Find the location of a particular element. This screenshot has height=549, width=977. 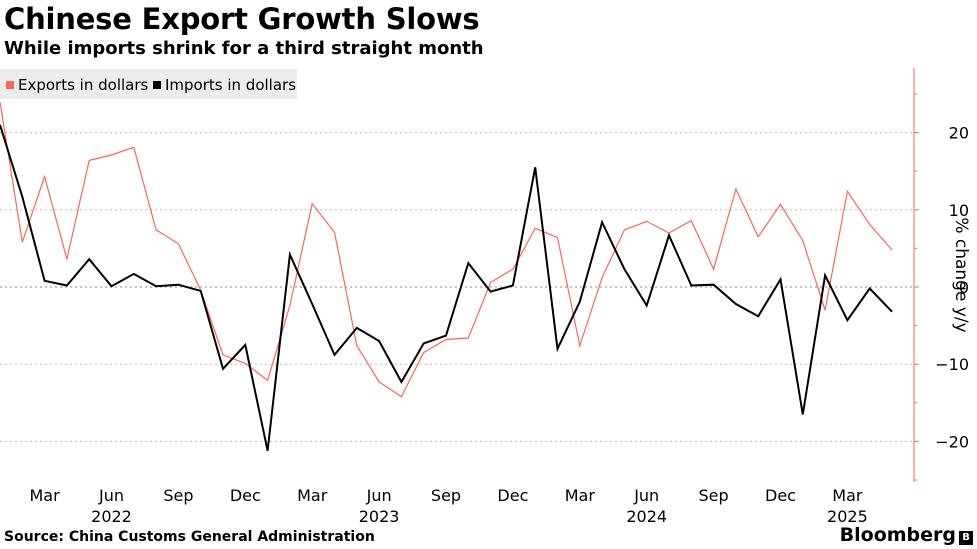

y-tick-label: −20 is located at coordinates (952, 441).